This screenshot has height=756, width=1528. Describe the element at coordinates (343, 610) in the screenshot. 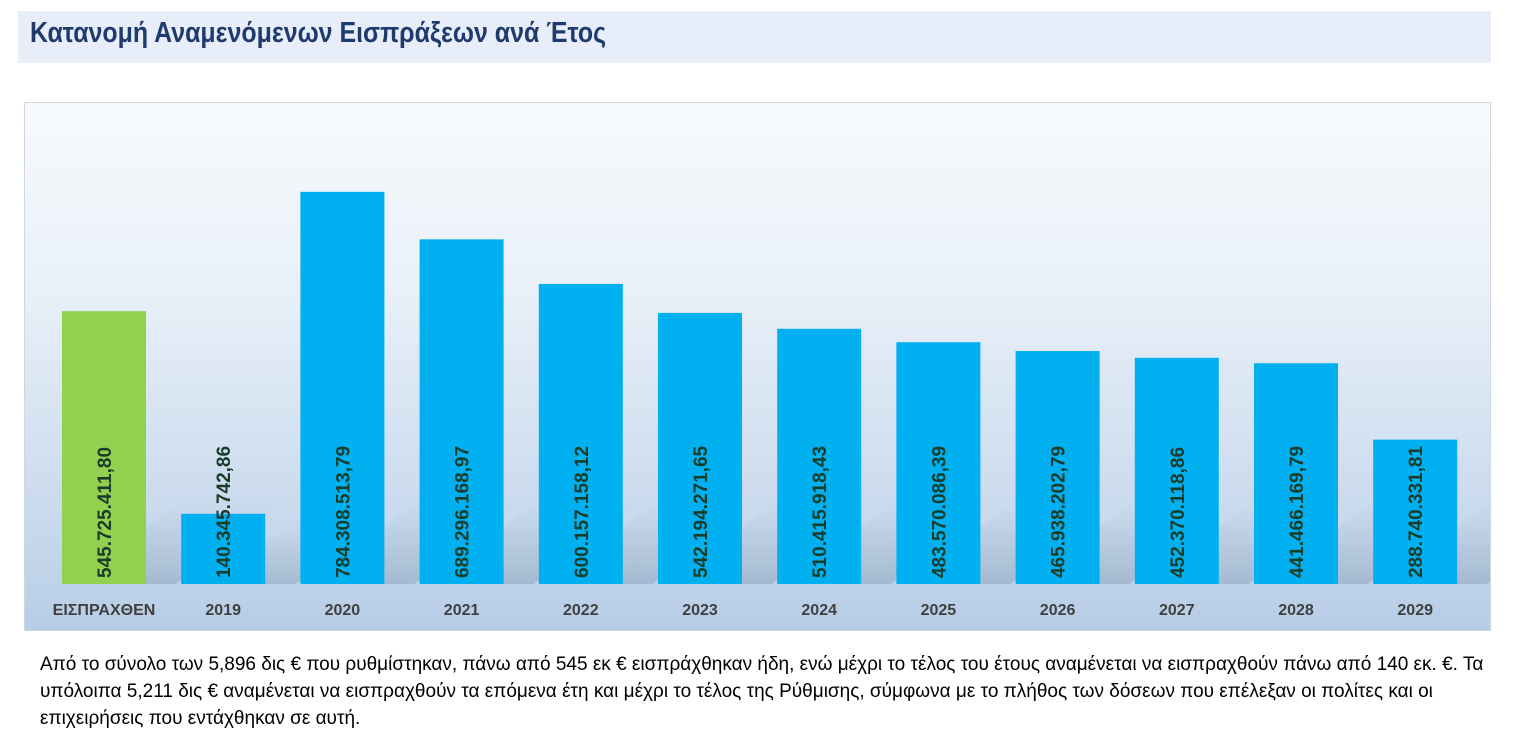

I see `category-label: 2020` at that location.